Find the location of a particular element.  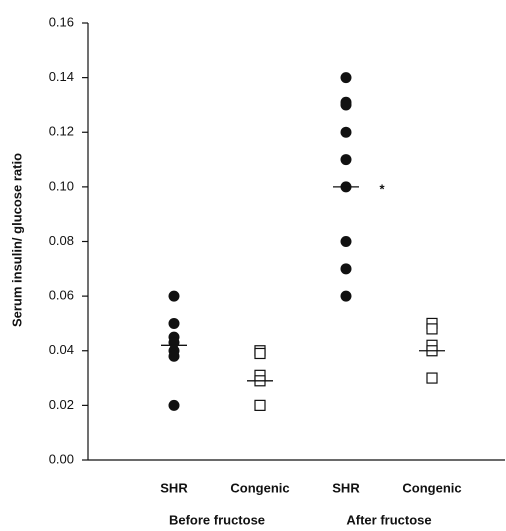

y-tick-label: 0.06 is located at coordinates (61, 295).